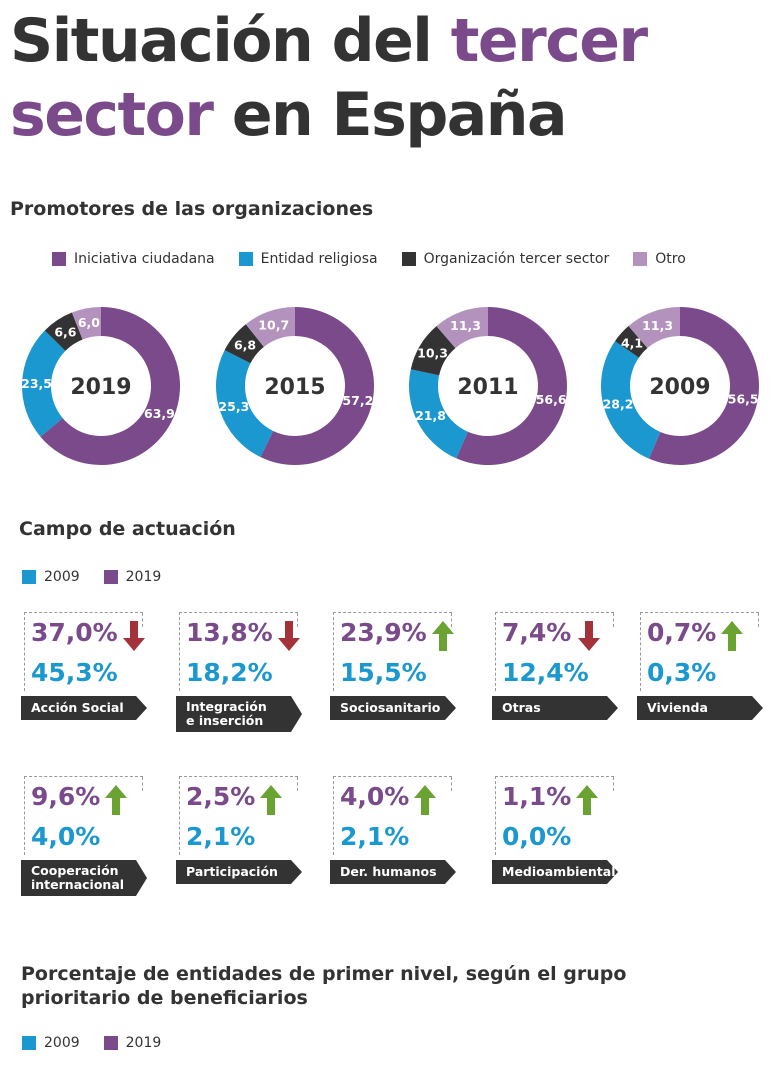 Image resolution: width=781 pixels, height=1080 pixels. Describe the element at coordinates (516, 259) in the screenshot. I see `legend-label: Organización tercer sector` at that location.